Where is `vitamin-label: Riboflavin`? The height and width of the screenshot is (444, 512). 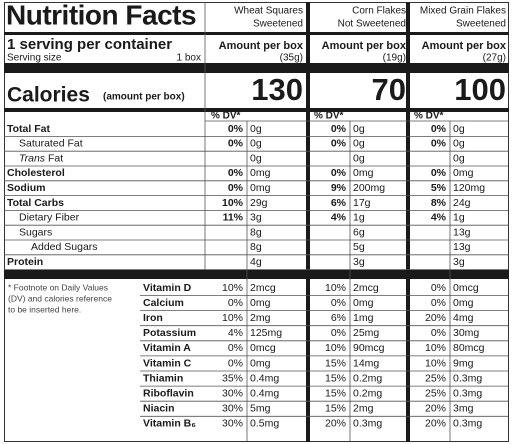
vitamin-label: Riboflavin is located at coordinates (168, 393).